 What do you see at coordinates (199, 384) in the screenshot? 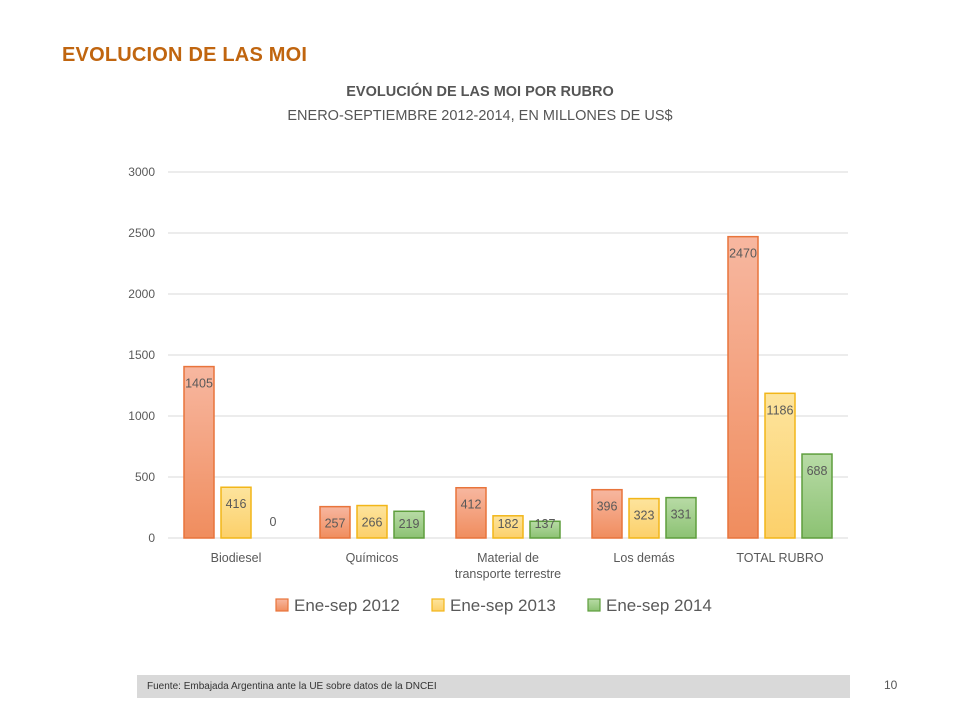
I see `data-label: 1405` at bounding box center [199, 384].